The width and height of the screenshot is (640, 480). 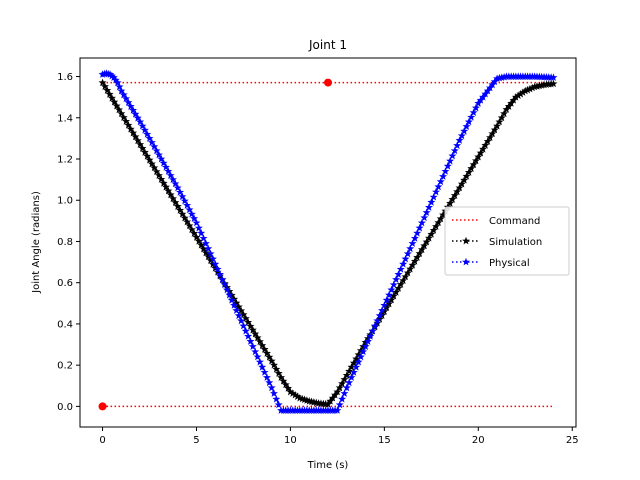 I want to click on y-tick-label: 1.6, so click(x=65, y=77).